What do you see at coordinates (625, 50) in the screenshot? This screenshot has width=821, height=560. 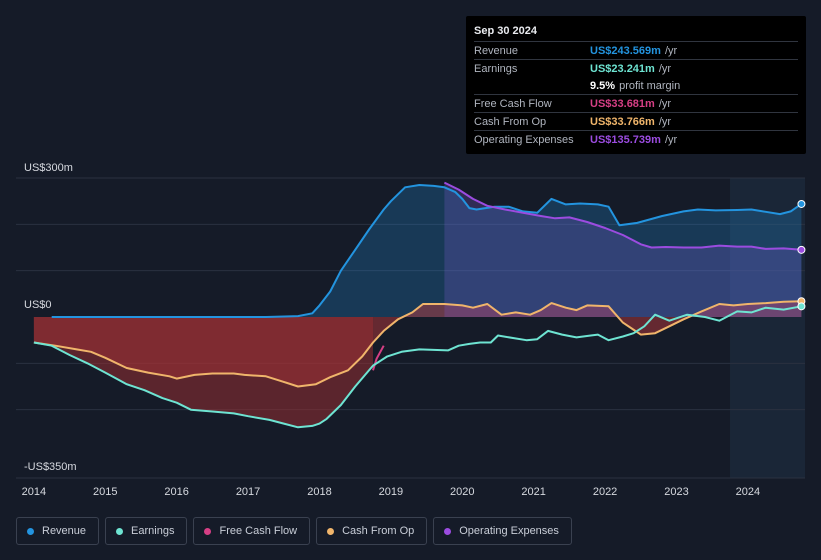 I see `tooltip-value: US$243.569m` at bounding box center [625, 50].